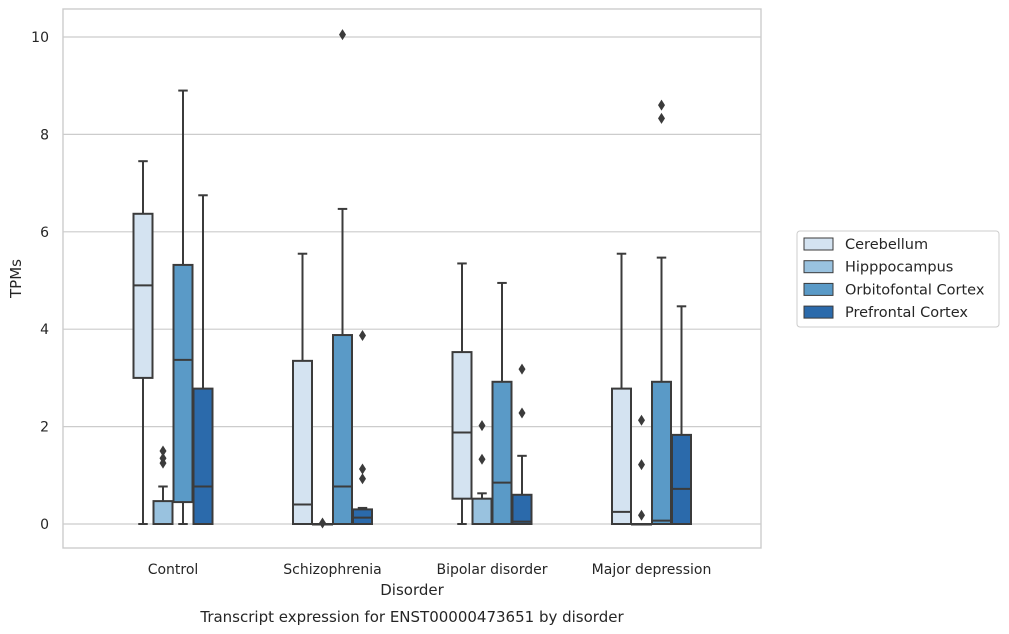  Describe the element at coordinates (44, 330) in the screenshot. I see `y-tick-label-4: 4` at that location.